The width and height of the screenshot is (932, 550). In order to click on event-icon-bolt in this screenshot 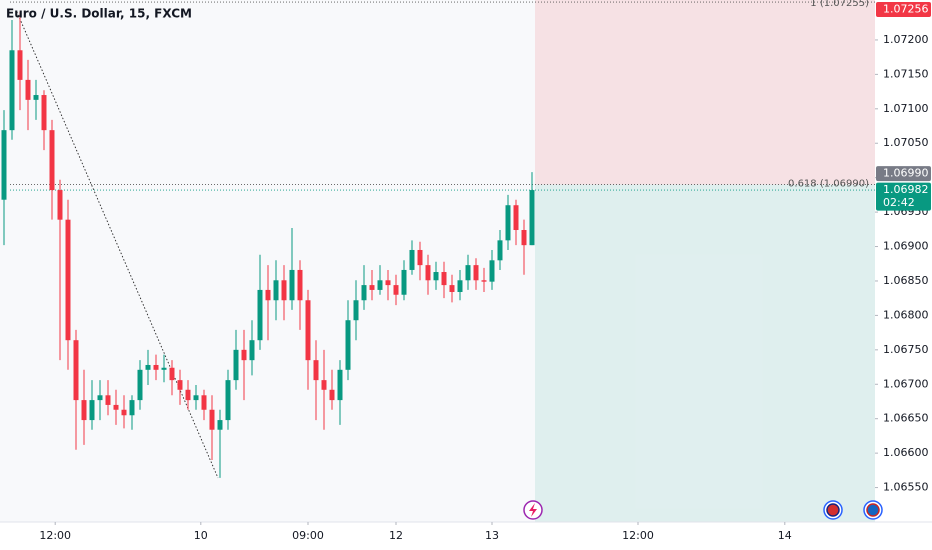, I will do `click(533, 510)`.